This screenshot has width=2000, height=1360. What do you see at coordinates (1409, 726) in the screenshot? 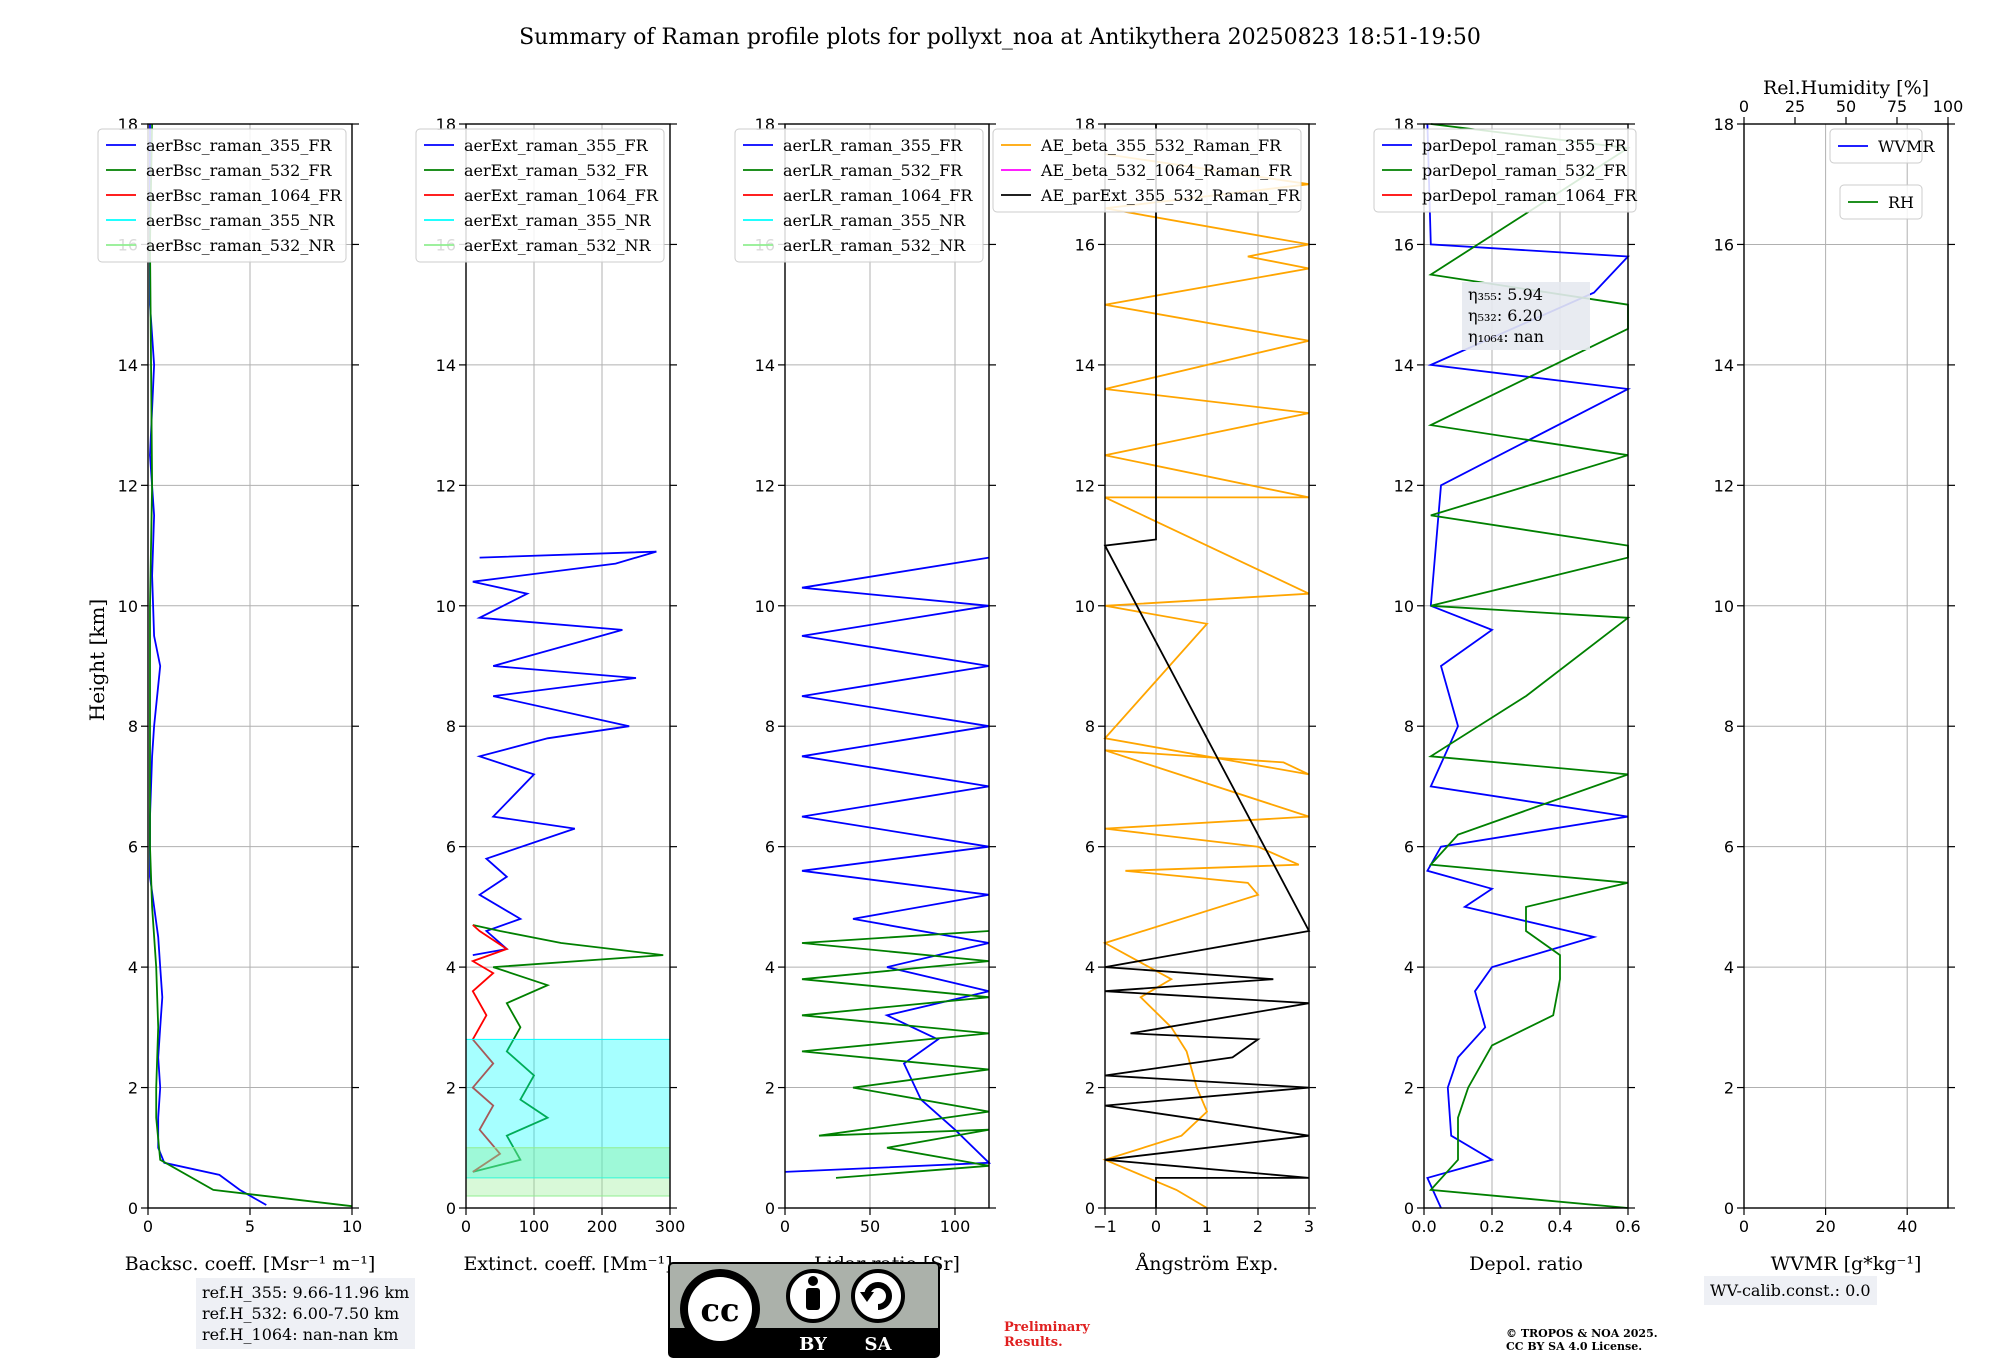
I see `depol-ytick-label: 8` at bounding box center [1409, 726].